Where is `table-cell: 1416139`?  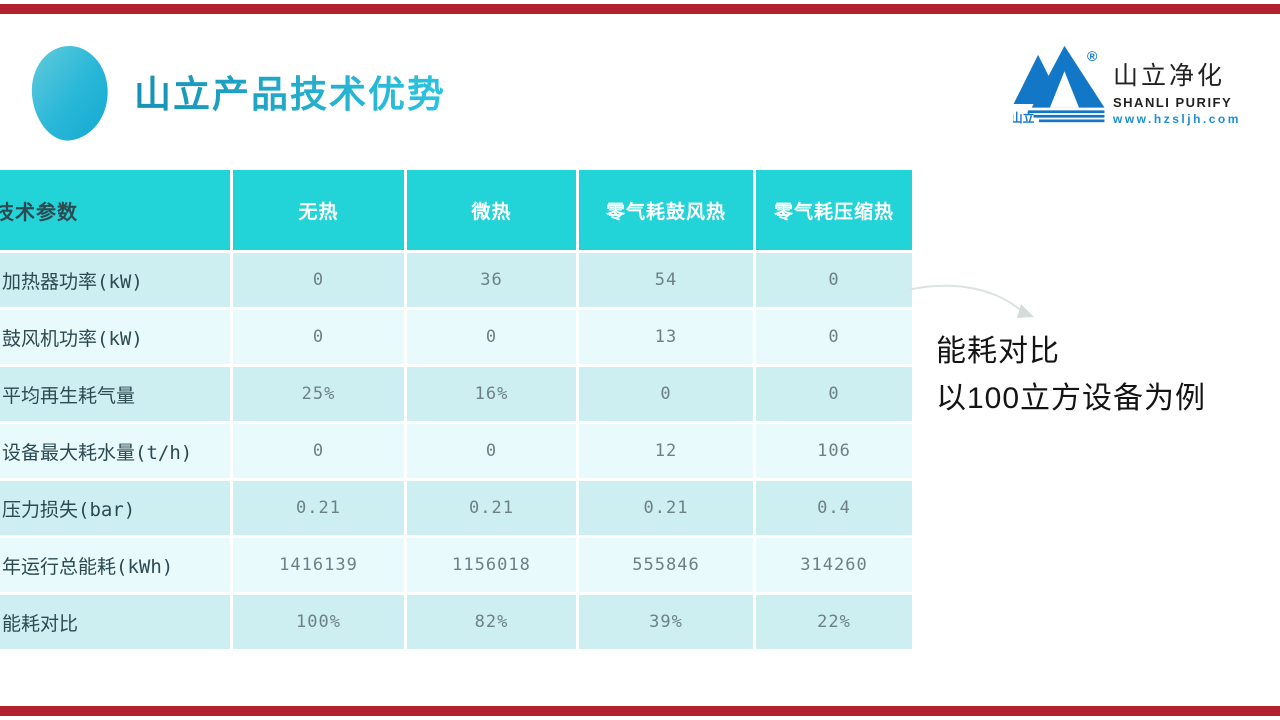 table-cell: 1416139 is located at coordinates (318, 565).